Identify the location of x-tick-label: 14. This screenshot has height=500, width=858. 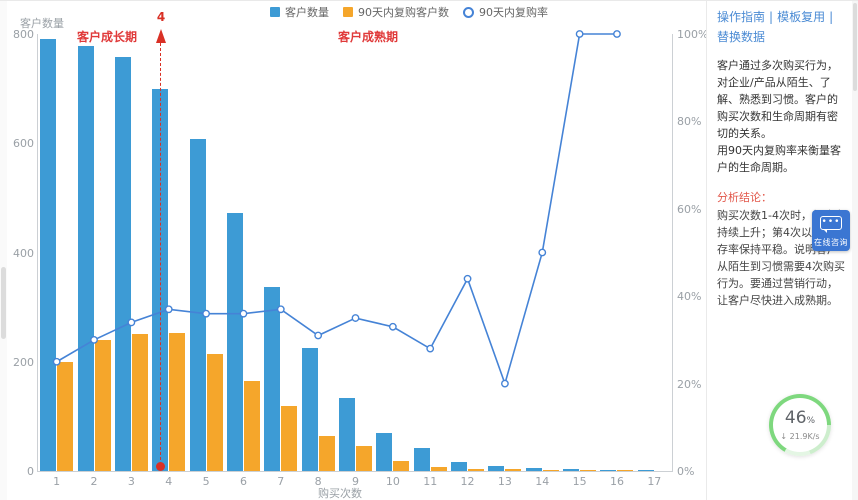
(542, 481).